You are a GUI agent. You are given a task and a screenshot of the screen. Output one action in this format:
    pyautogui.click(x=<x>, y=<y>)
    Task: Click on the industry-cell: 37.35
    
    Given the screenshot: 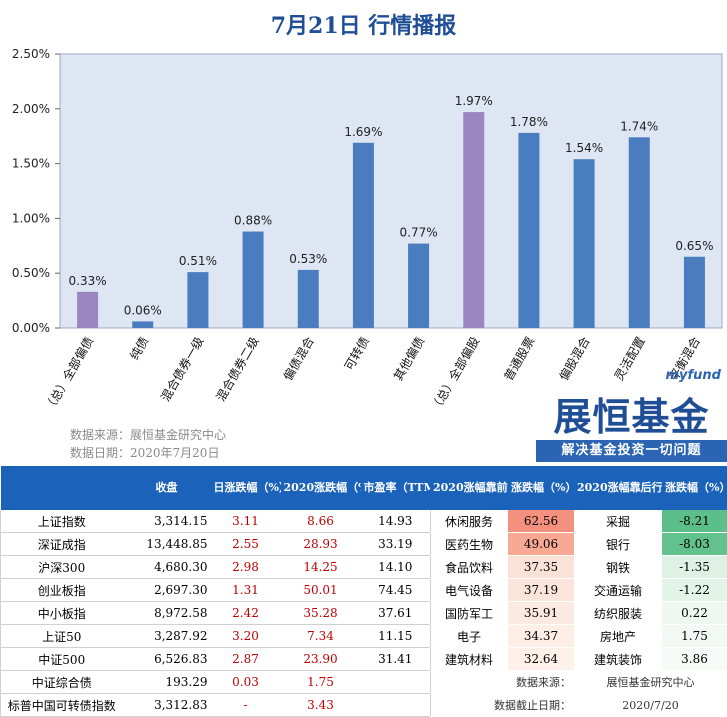 What is the action you would take?
    pyautogui.click(x=541, y=567)
    